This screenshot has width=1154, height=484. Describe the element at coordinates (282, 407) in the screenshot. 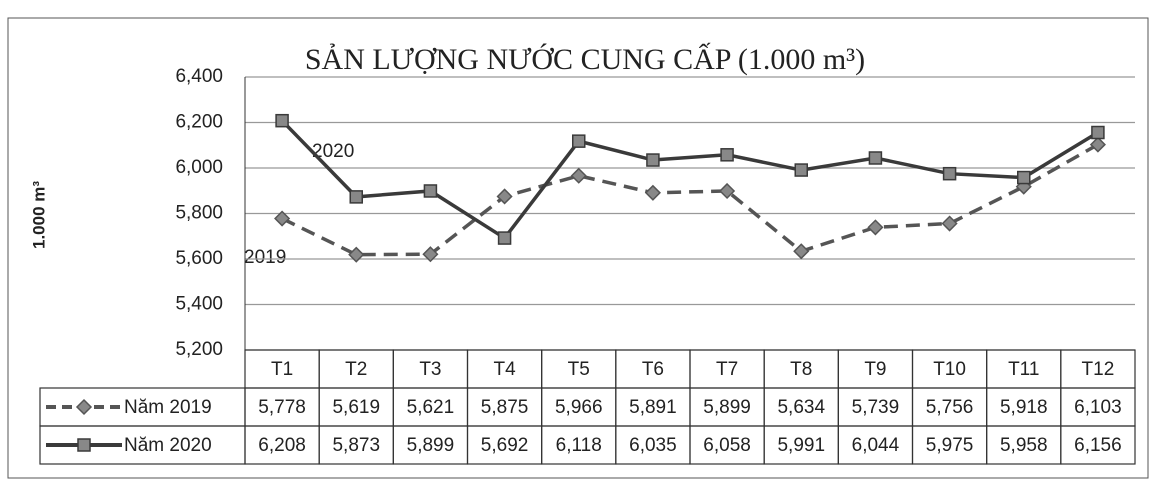

I see `table-value: 5,778` at that location.